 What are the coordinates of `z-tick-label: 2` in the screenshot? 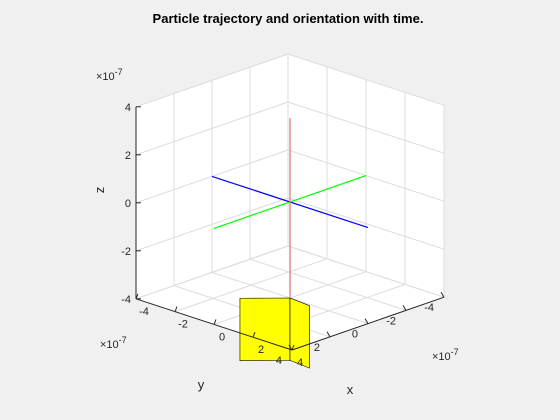 It's located at (128, 156).